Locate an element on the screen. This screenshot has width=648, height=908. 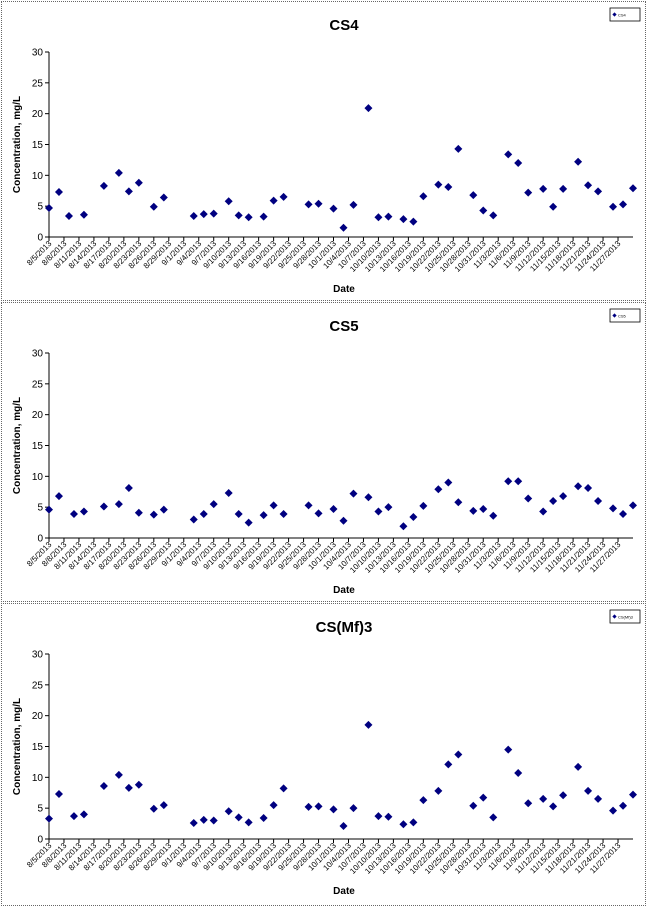
y-axis-title: Concentration, mg/L is located at coordinates (17, 746).